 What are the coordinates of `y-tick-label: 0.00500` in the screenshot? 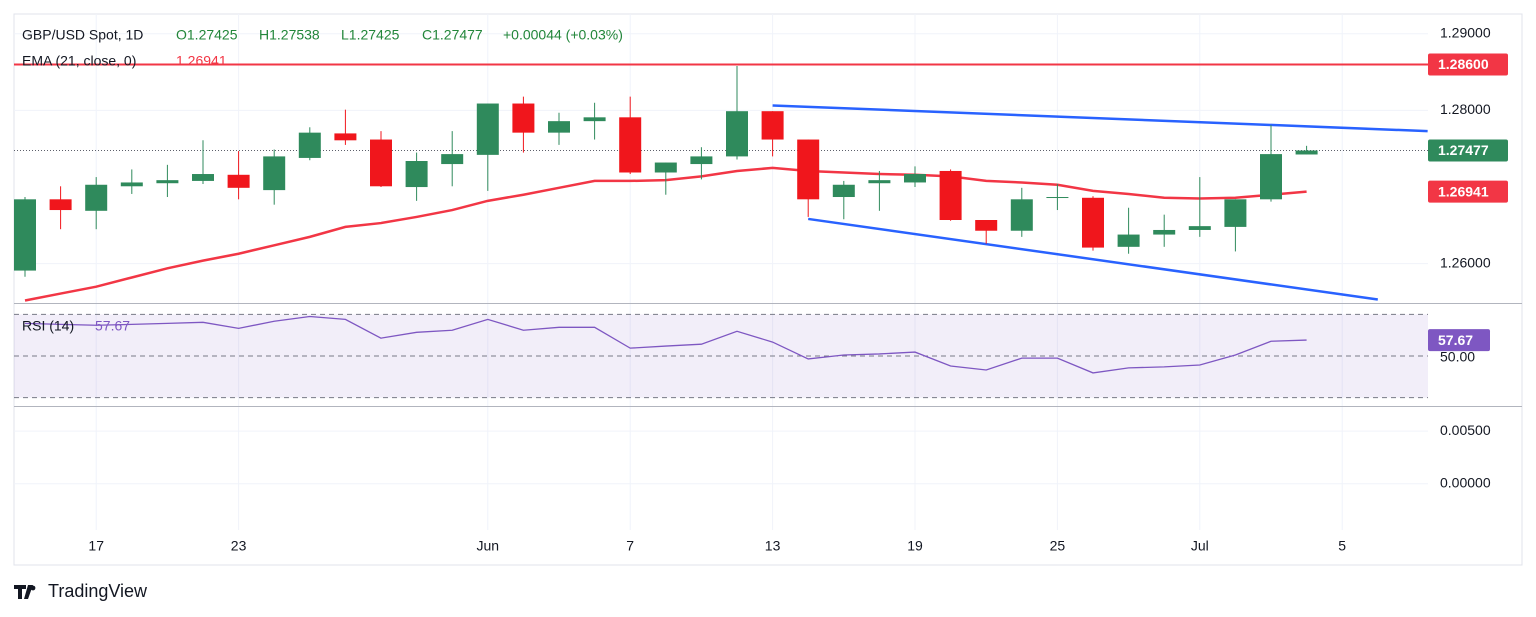 It's located at (1465, 430).